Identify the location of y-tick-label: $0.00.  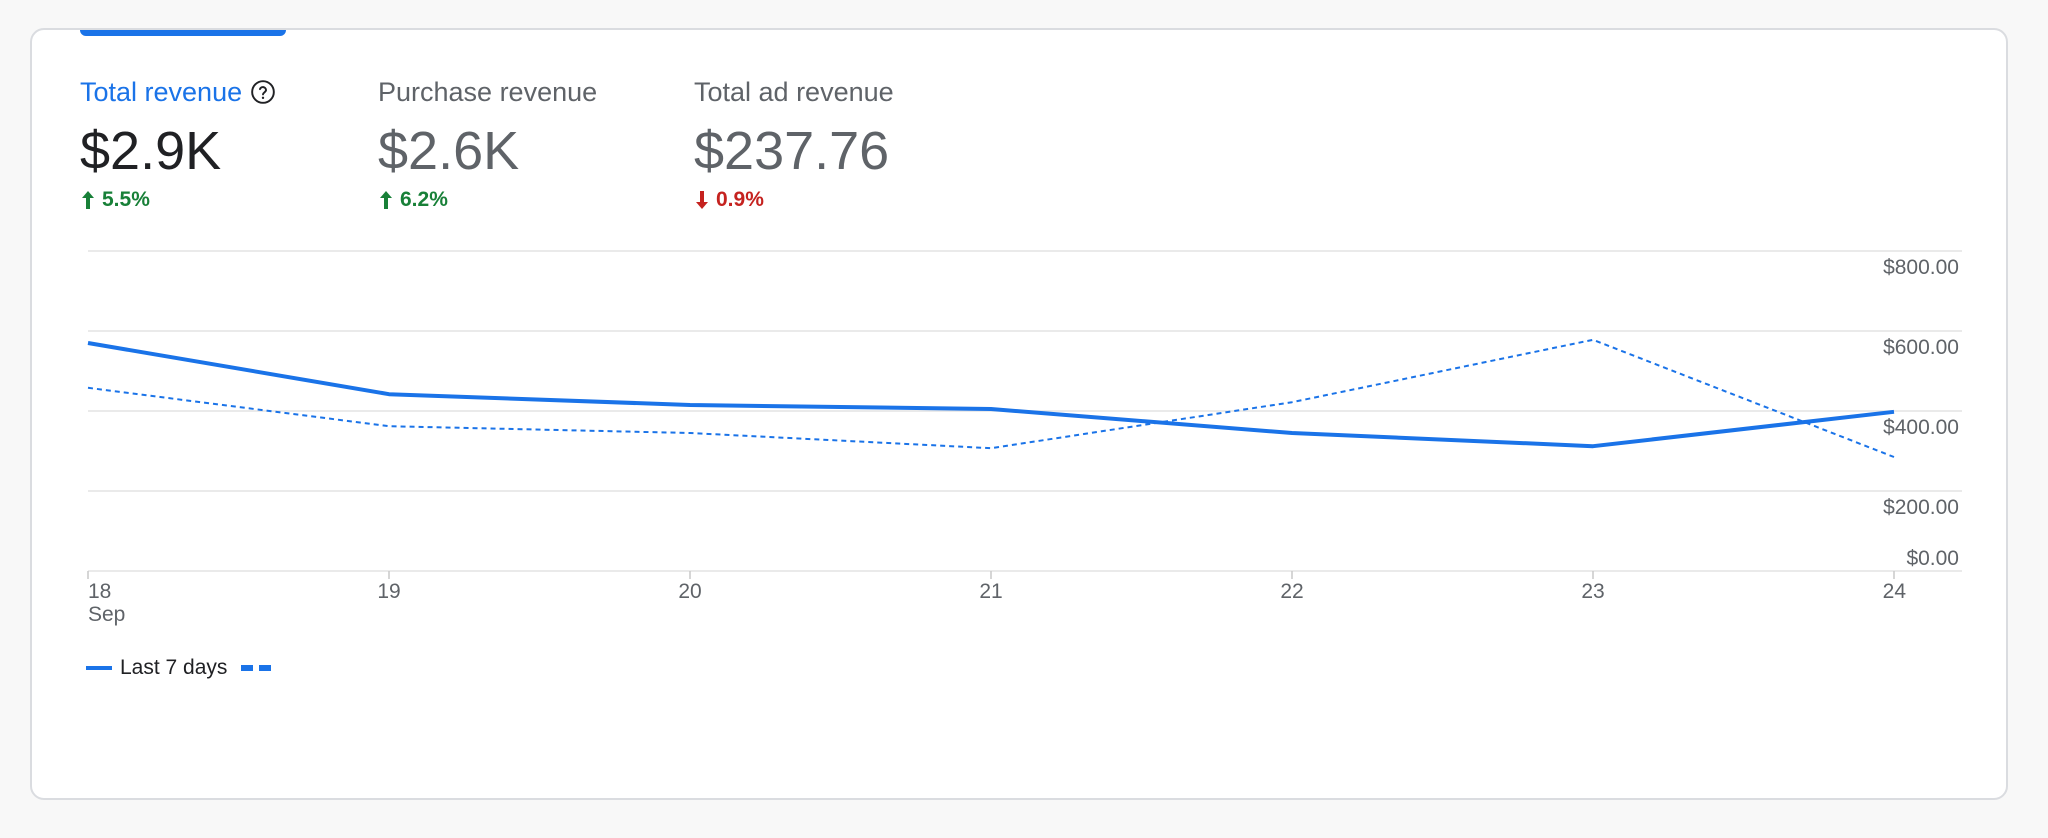
(1932, 558).